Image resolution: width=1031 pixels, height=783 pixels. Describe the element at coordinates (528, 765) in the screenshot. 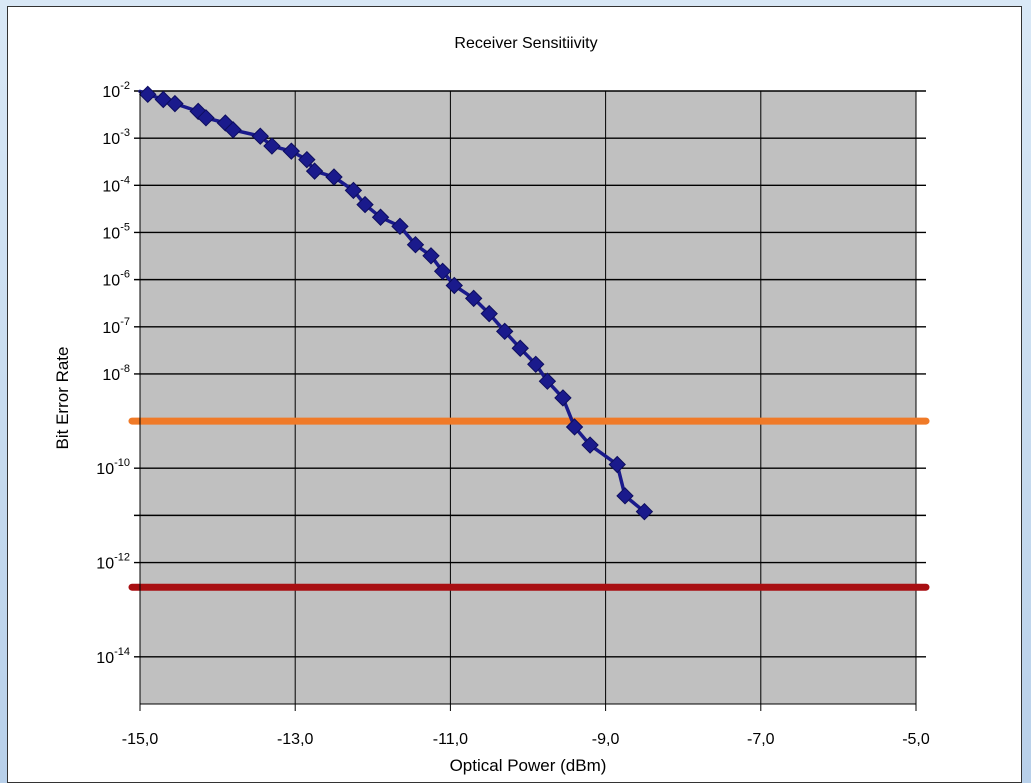

I see `x-axis-title: Optical Power (dBm)` at that location.